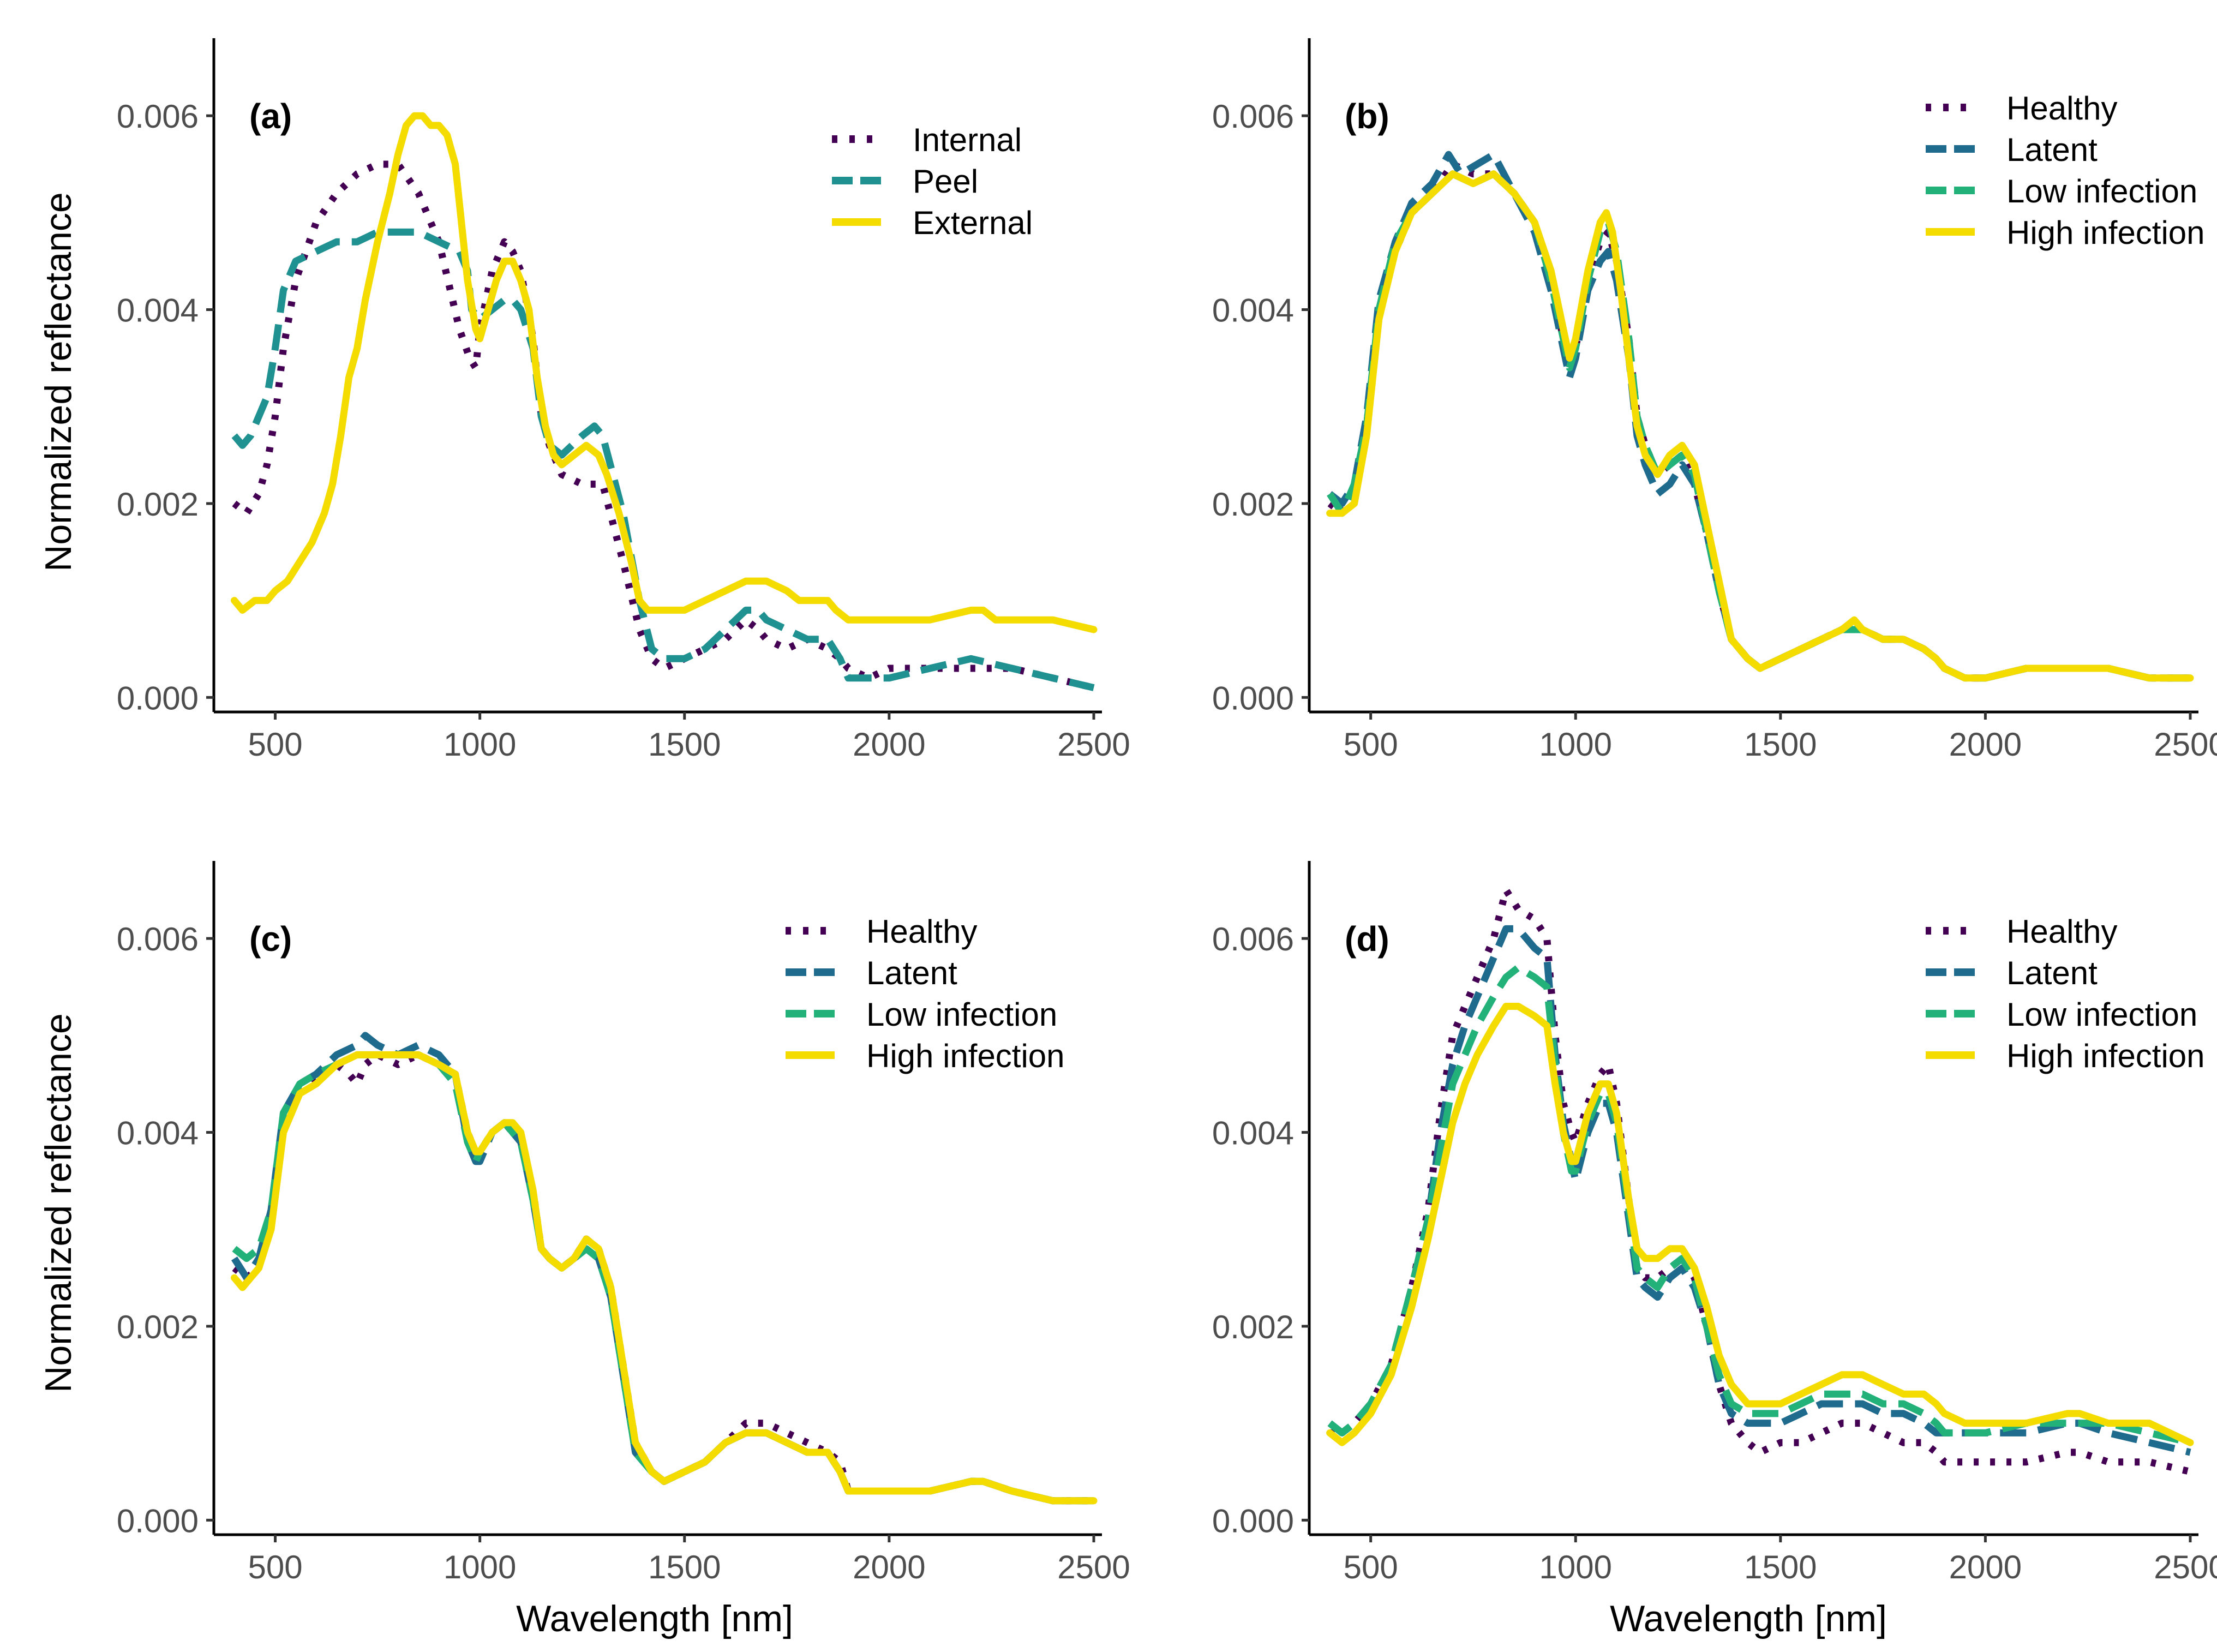 The height and width of the screenshot is (1652, 2217). Describe the element at coordinates (2105, 1056) in the screenshot. I see `panel-d-legend-label: High infection` at that location.